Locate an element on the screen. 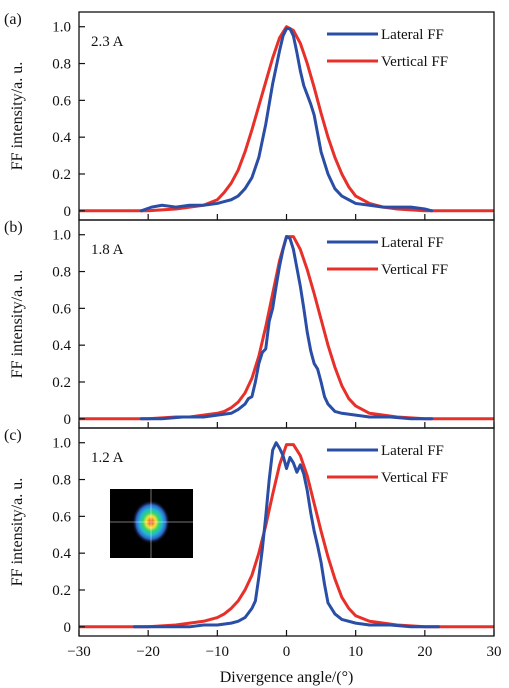 This screenshot has height=688, width=509. panel-label: (a) is located at coordinates (13, 19).